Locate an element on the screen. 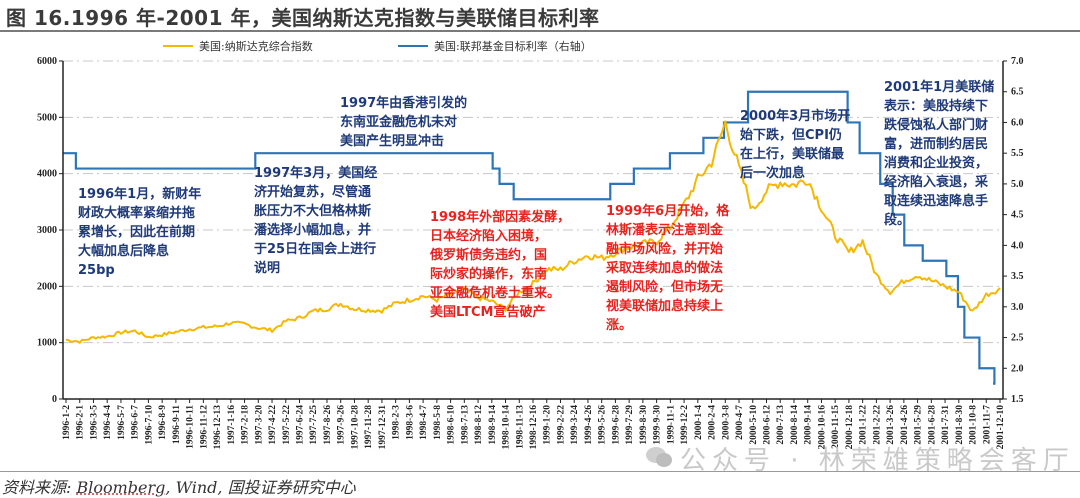 This screenshot has width=1080, height=498. svg-text: 3.5 is located at coordinates (1017, 276).